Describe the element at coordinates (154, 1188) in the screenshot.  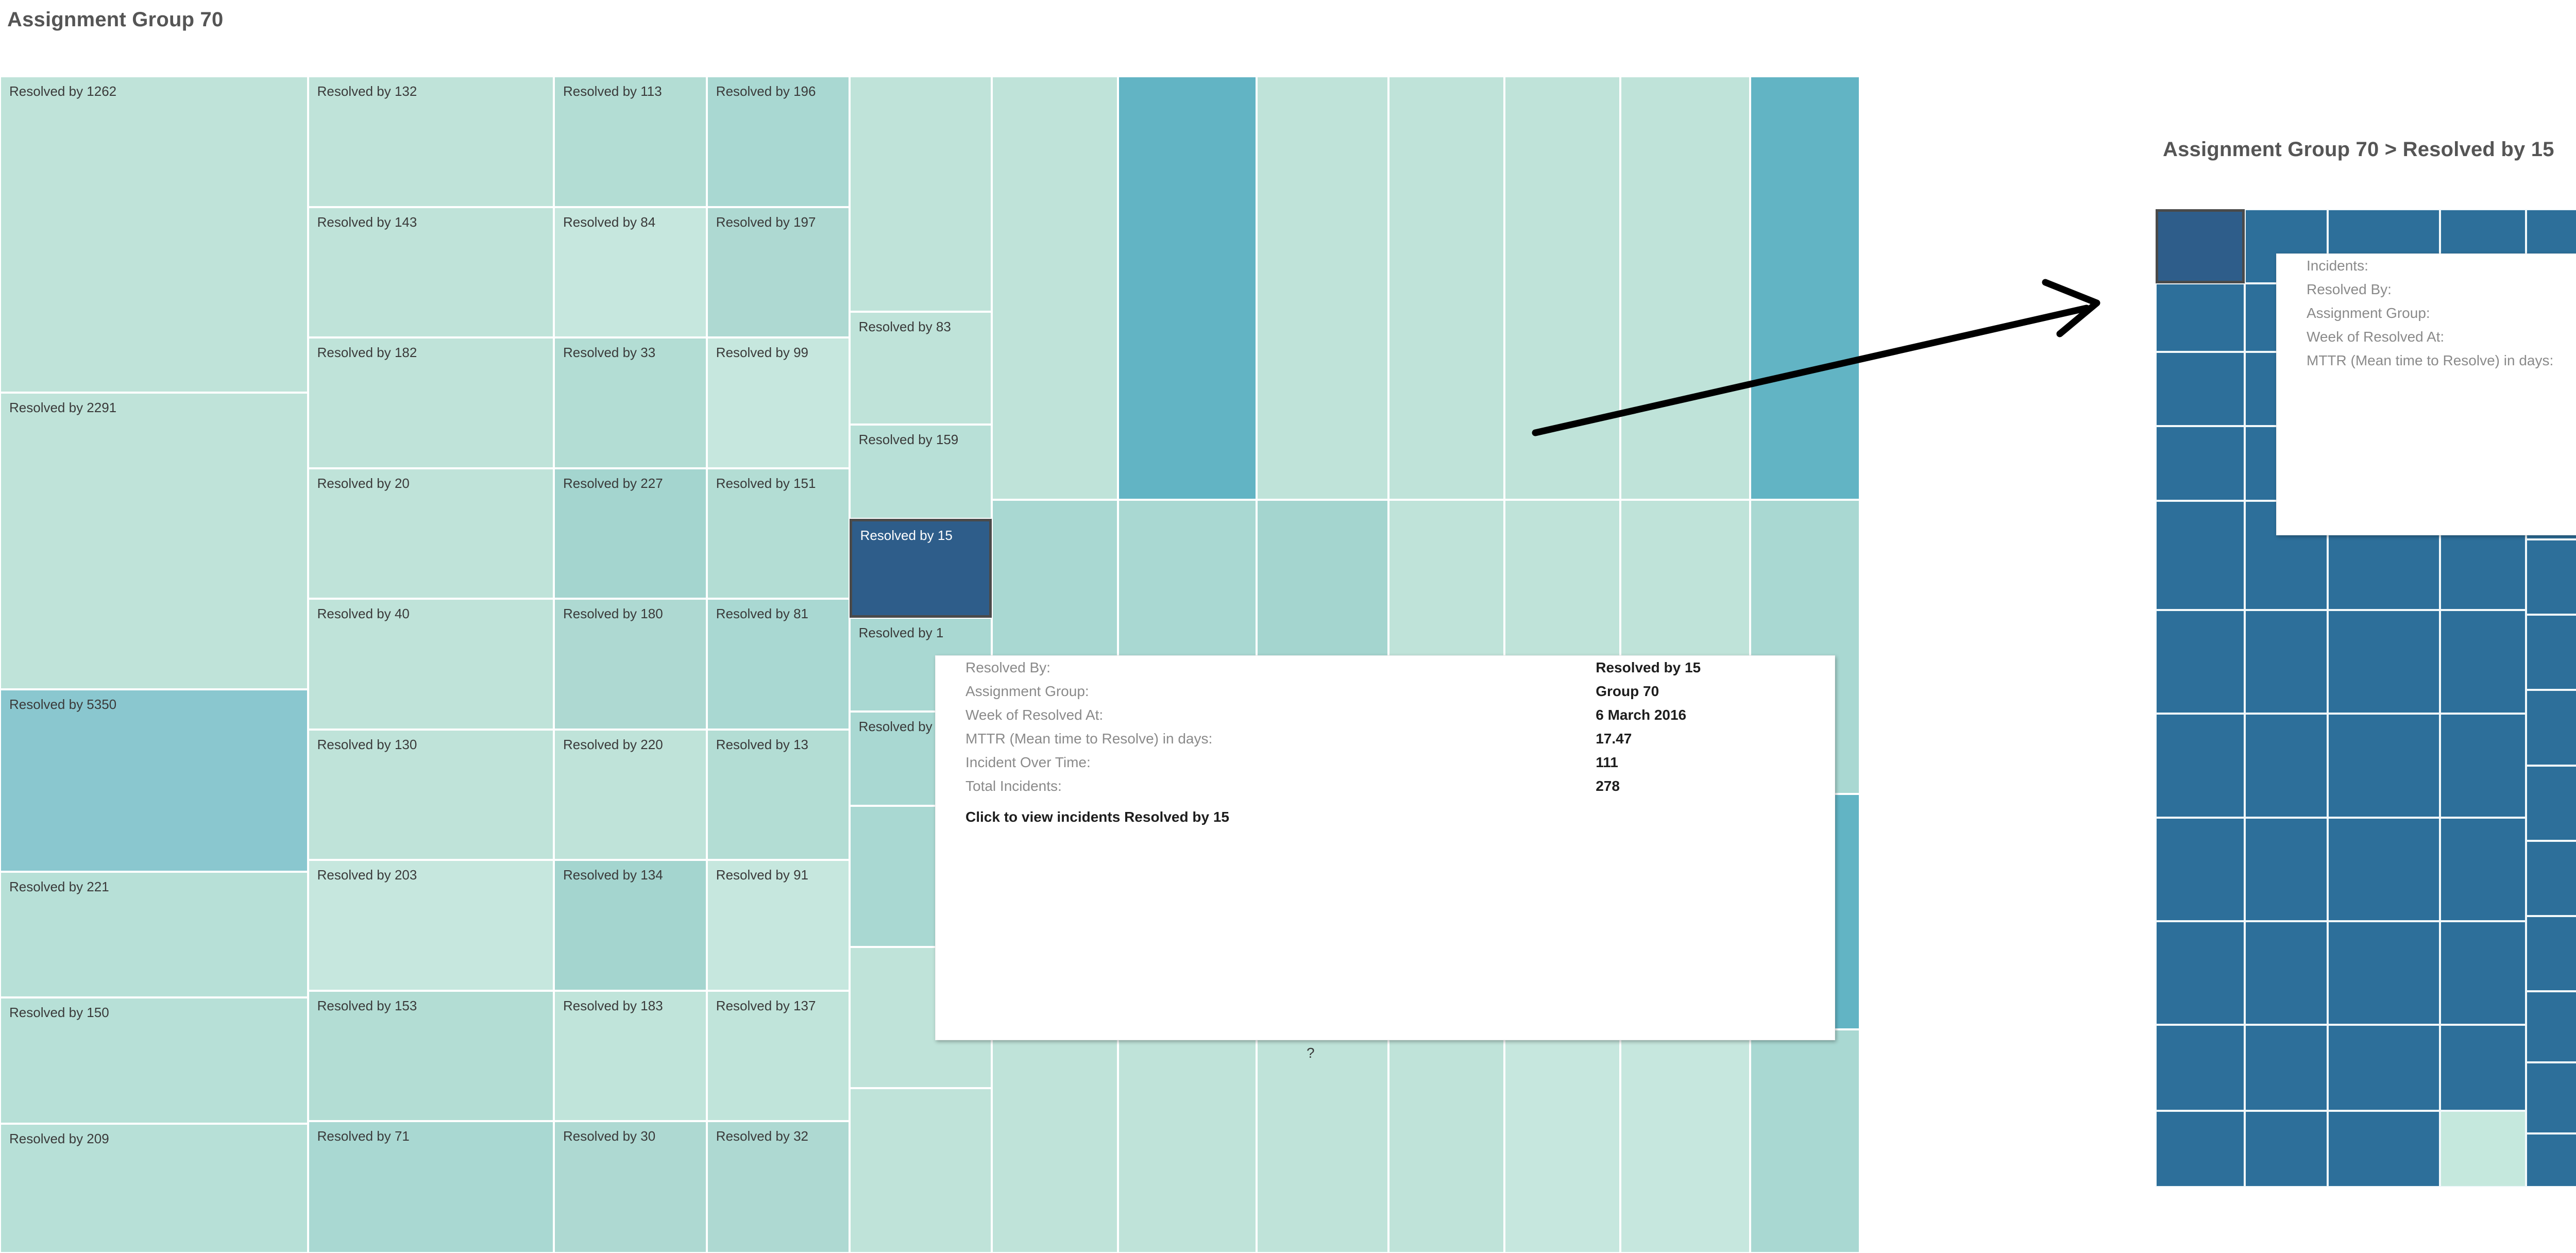
I see `treemap-tile: Resolved by 209` at that location.